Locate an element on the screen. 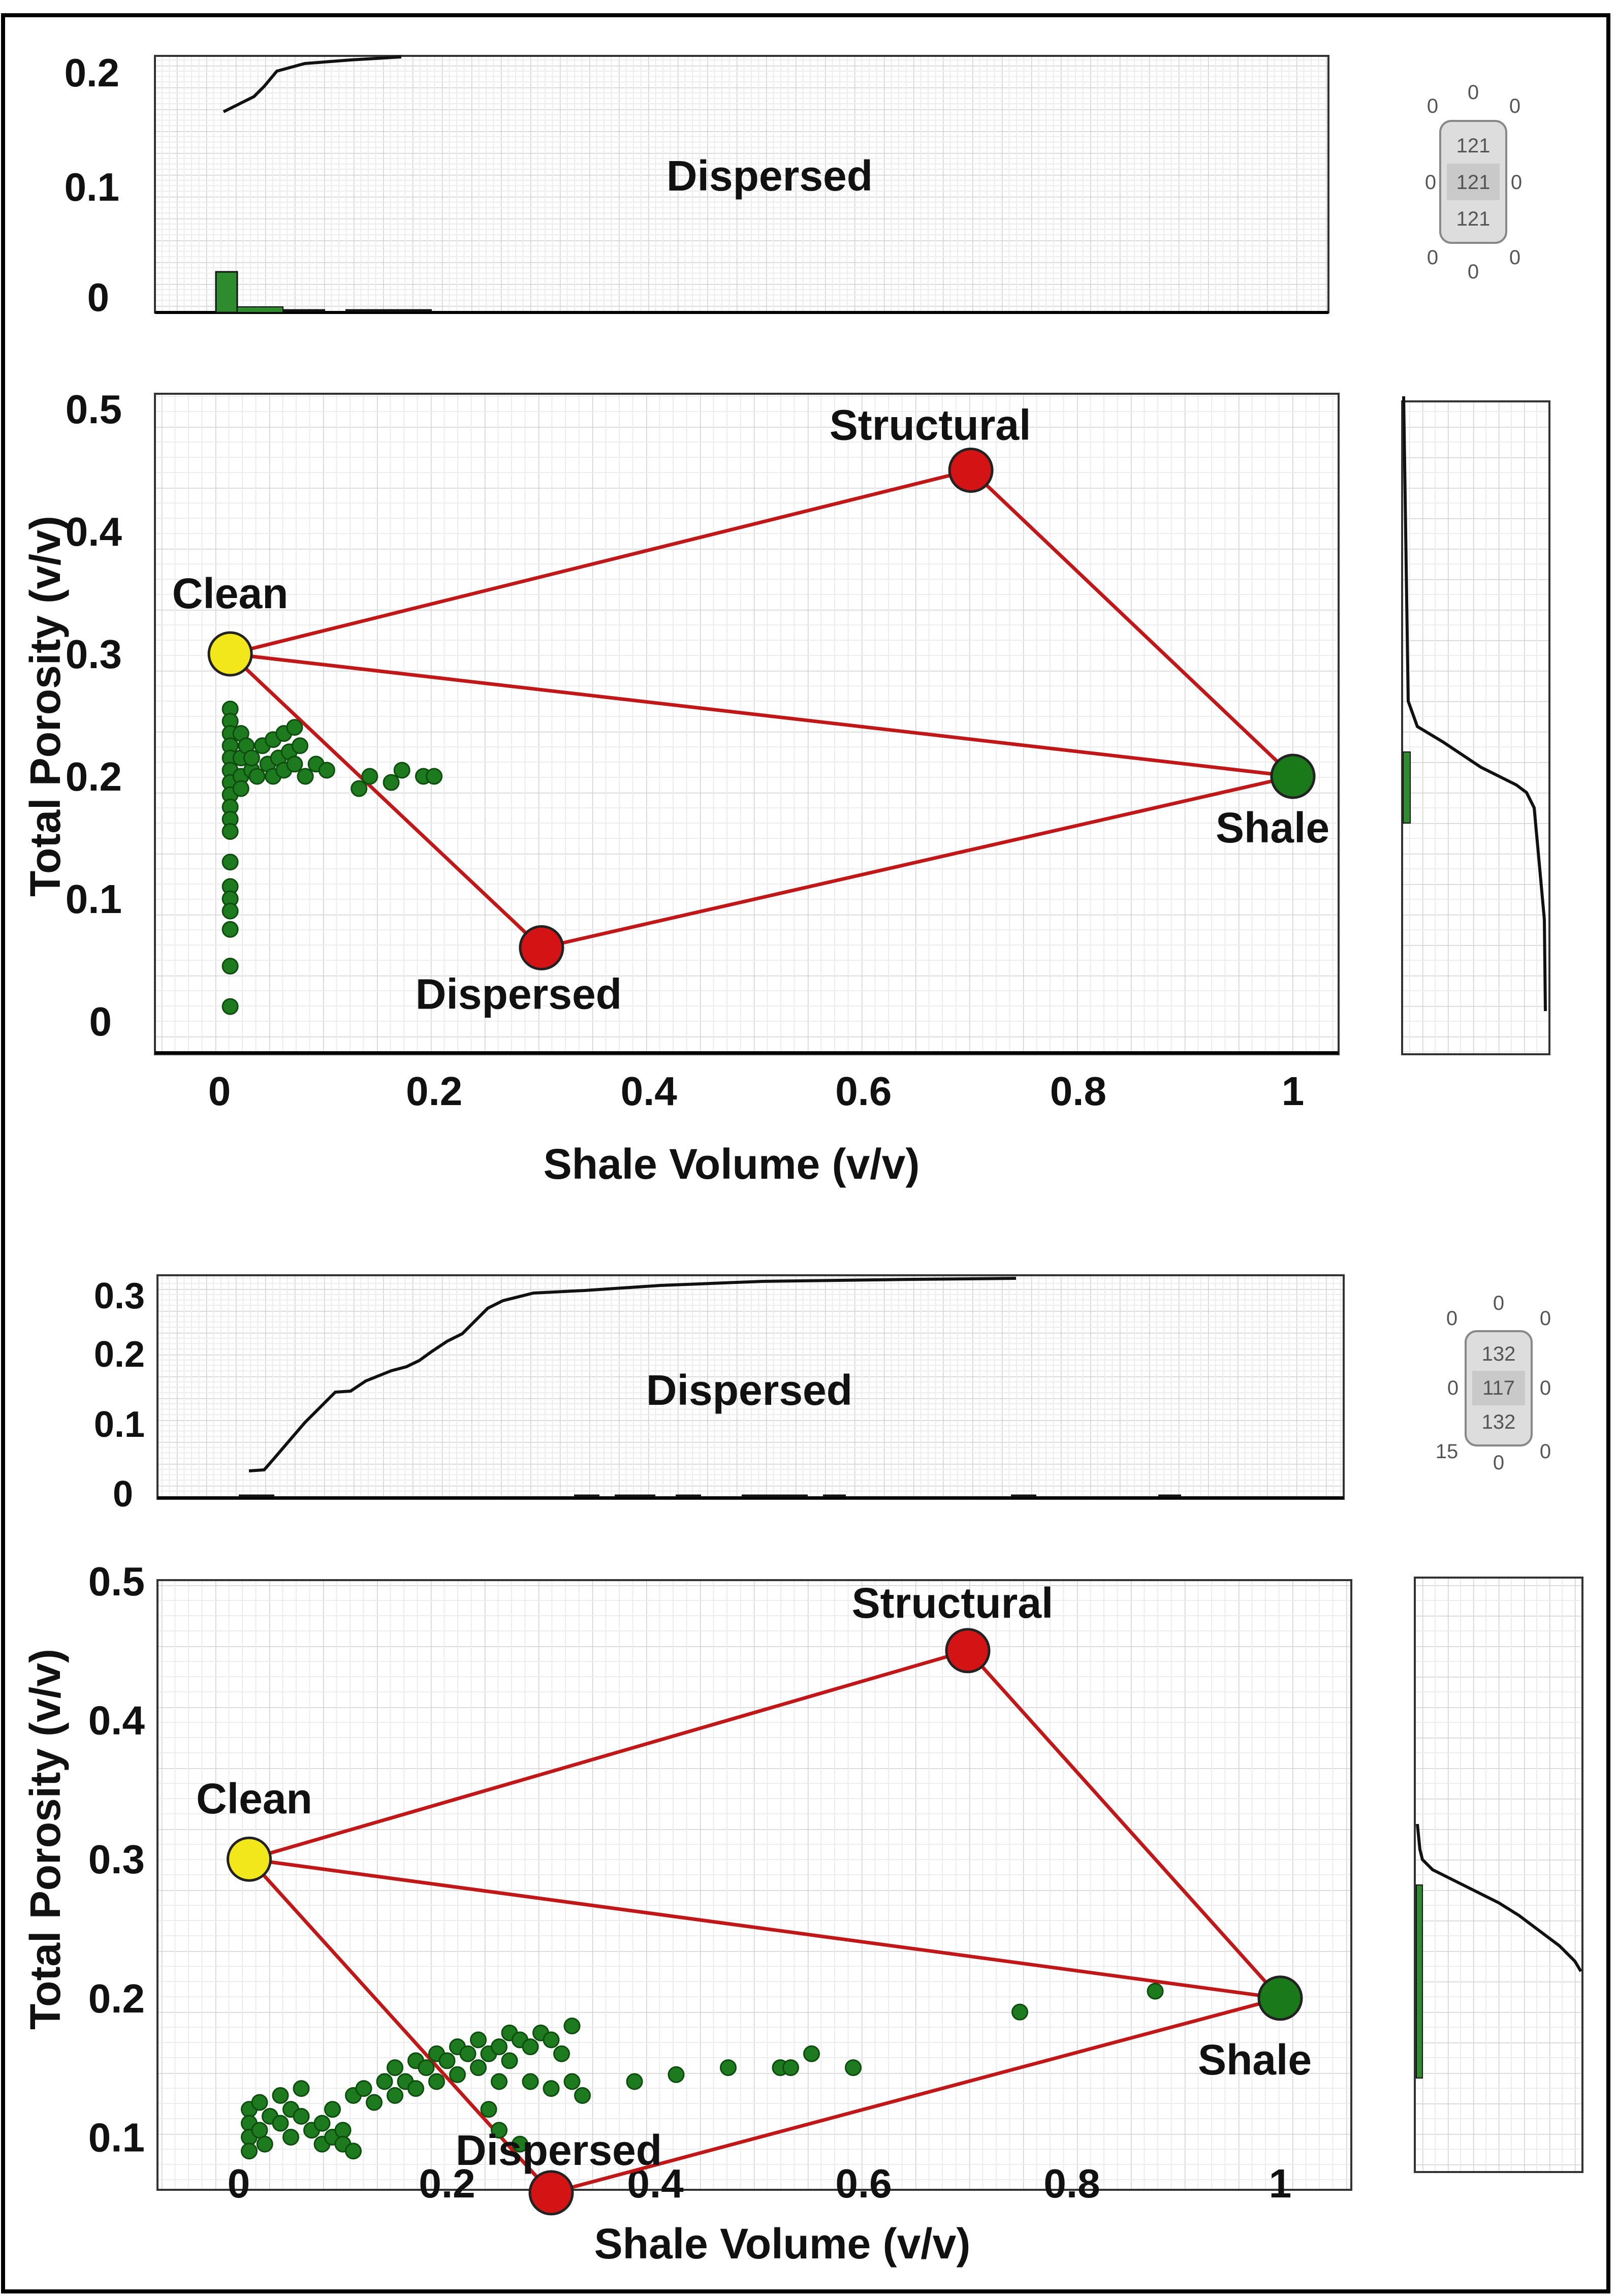  matrix-count: 132 is located at coordinates (1499, 1354).